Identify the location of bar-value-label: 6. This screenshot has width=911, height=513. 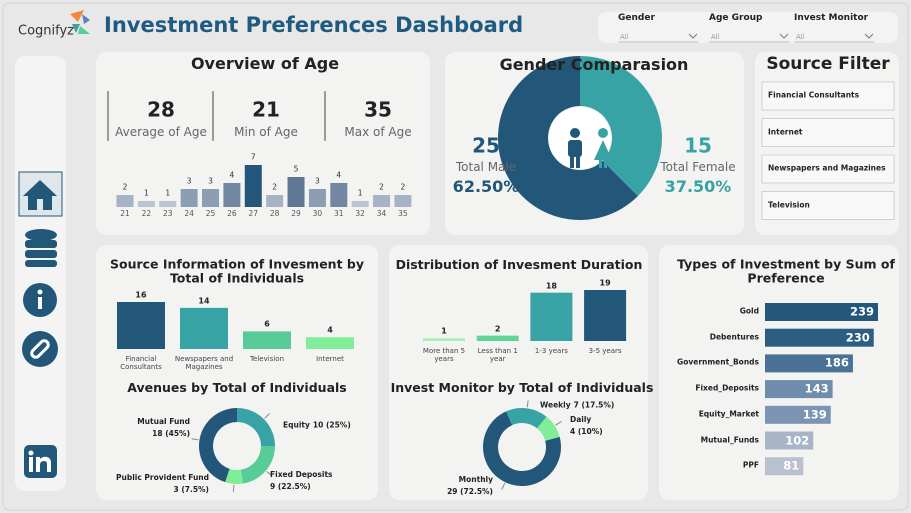
(267, 324).